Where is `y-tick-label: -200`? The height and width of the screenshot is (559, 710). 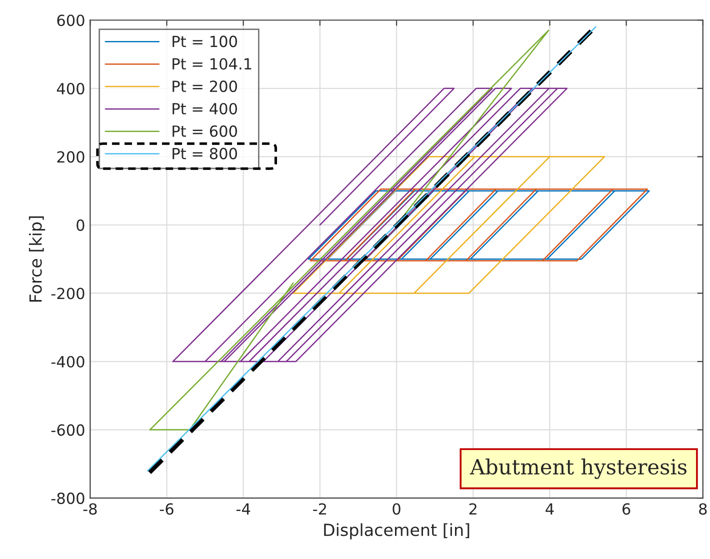
y-tick-label: -200 is located at coordinates (67, 294).